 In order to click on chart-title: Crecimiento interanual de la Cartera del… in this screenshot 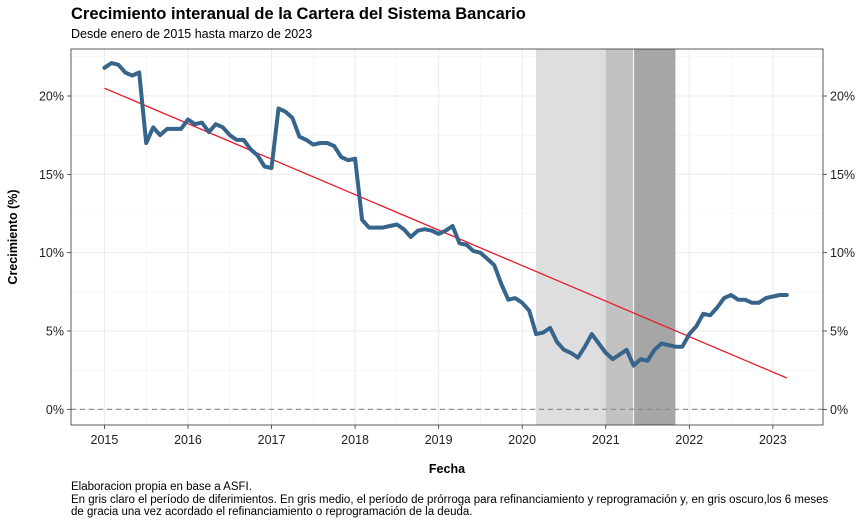, I will do `click(298, 14)`.